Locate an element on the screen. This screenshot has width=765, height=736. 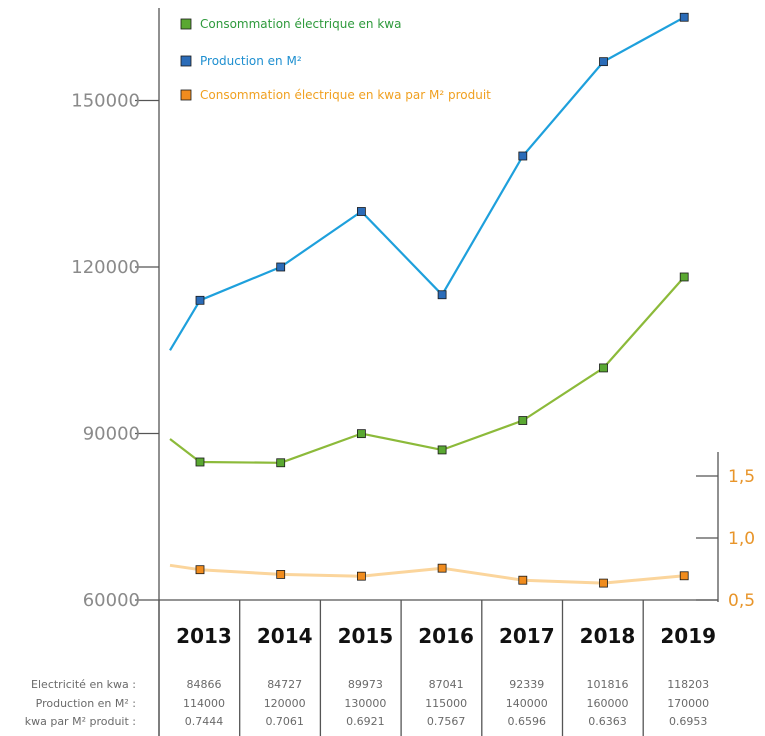
table-cell: 0.6953 is located at coordinates (688, 721).